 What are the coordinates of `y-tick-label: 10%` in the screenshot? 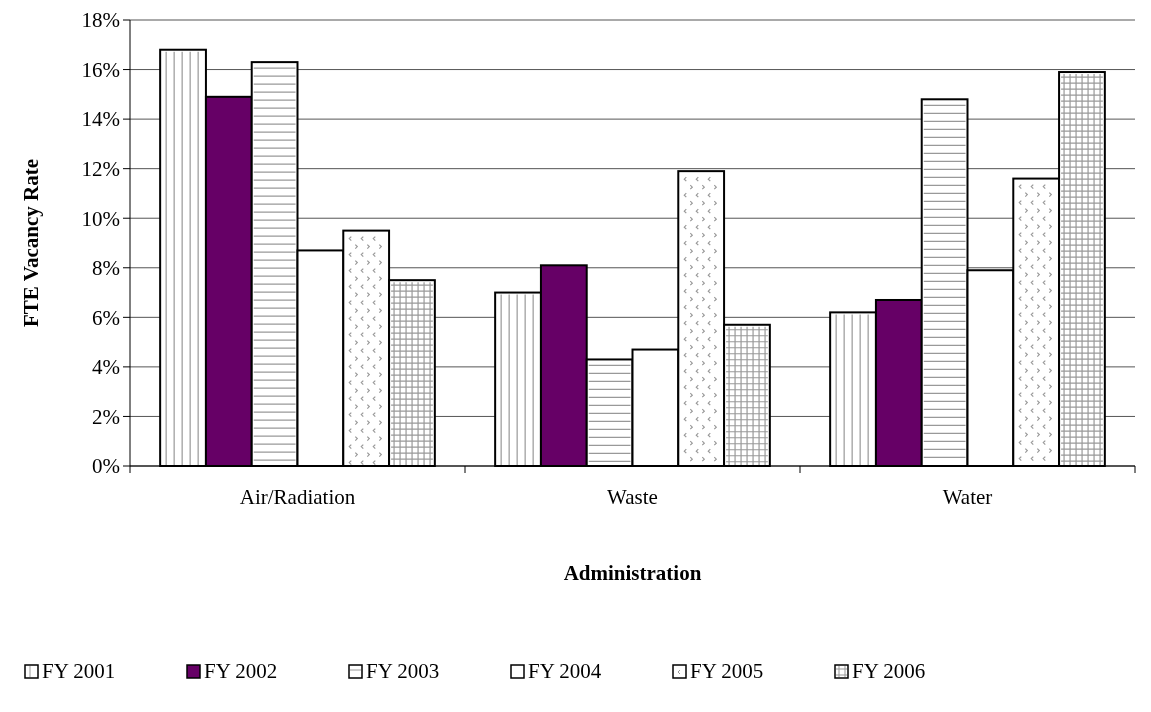 It's located at (100, 218).